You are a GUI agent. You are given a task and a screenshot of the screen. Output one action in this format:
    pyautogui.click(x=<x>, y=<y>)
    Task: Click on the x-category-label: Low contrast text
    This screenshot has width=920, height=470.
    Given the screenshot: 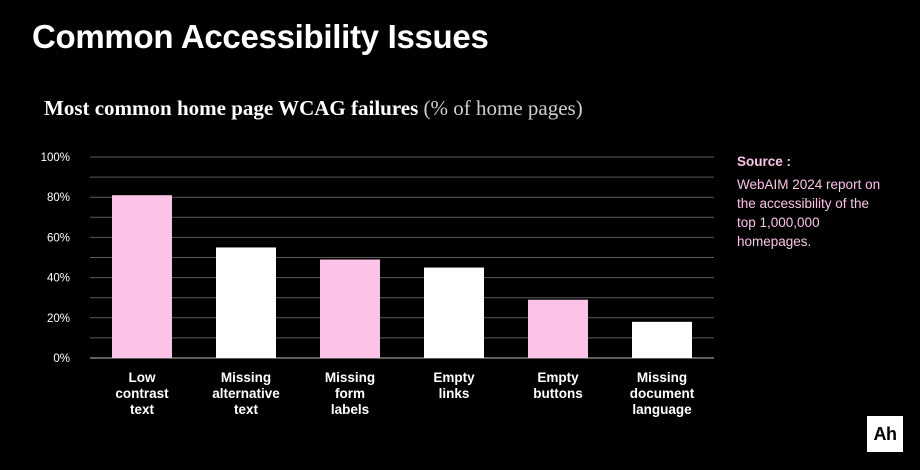 What is the action you would take?
    pyautogui.click(x=142, y=393)
    